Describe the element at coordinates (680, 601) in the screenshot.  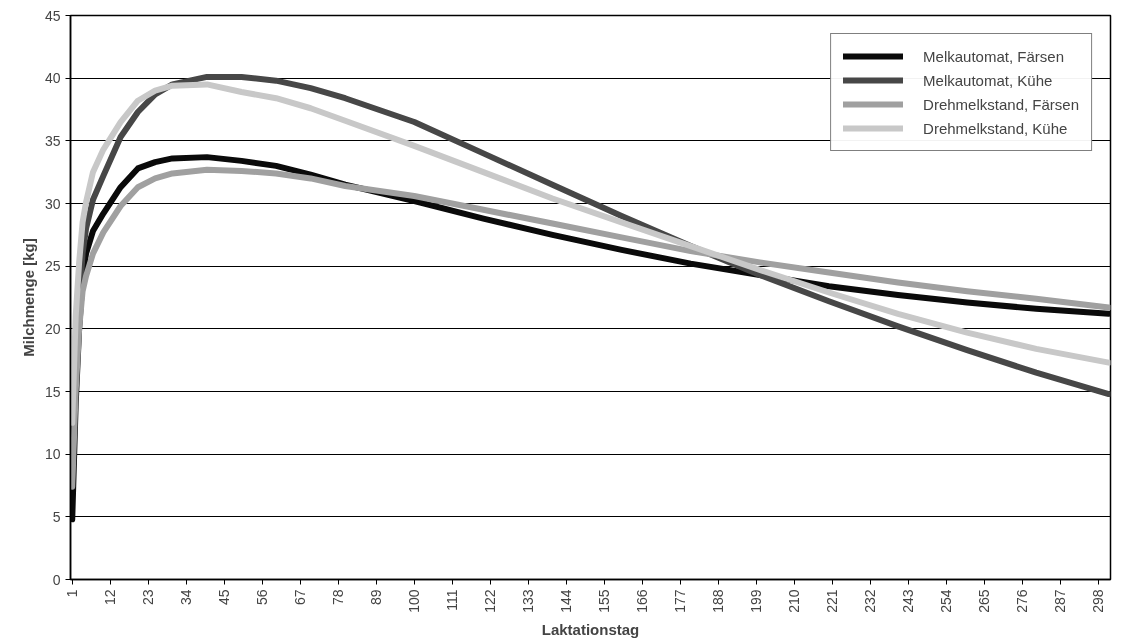
I see `x-tick-label: 177` at that location.